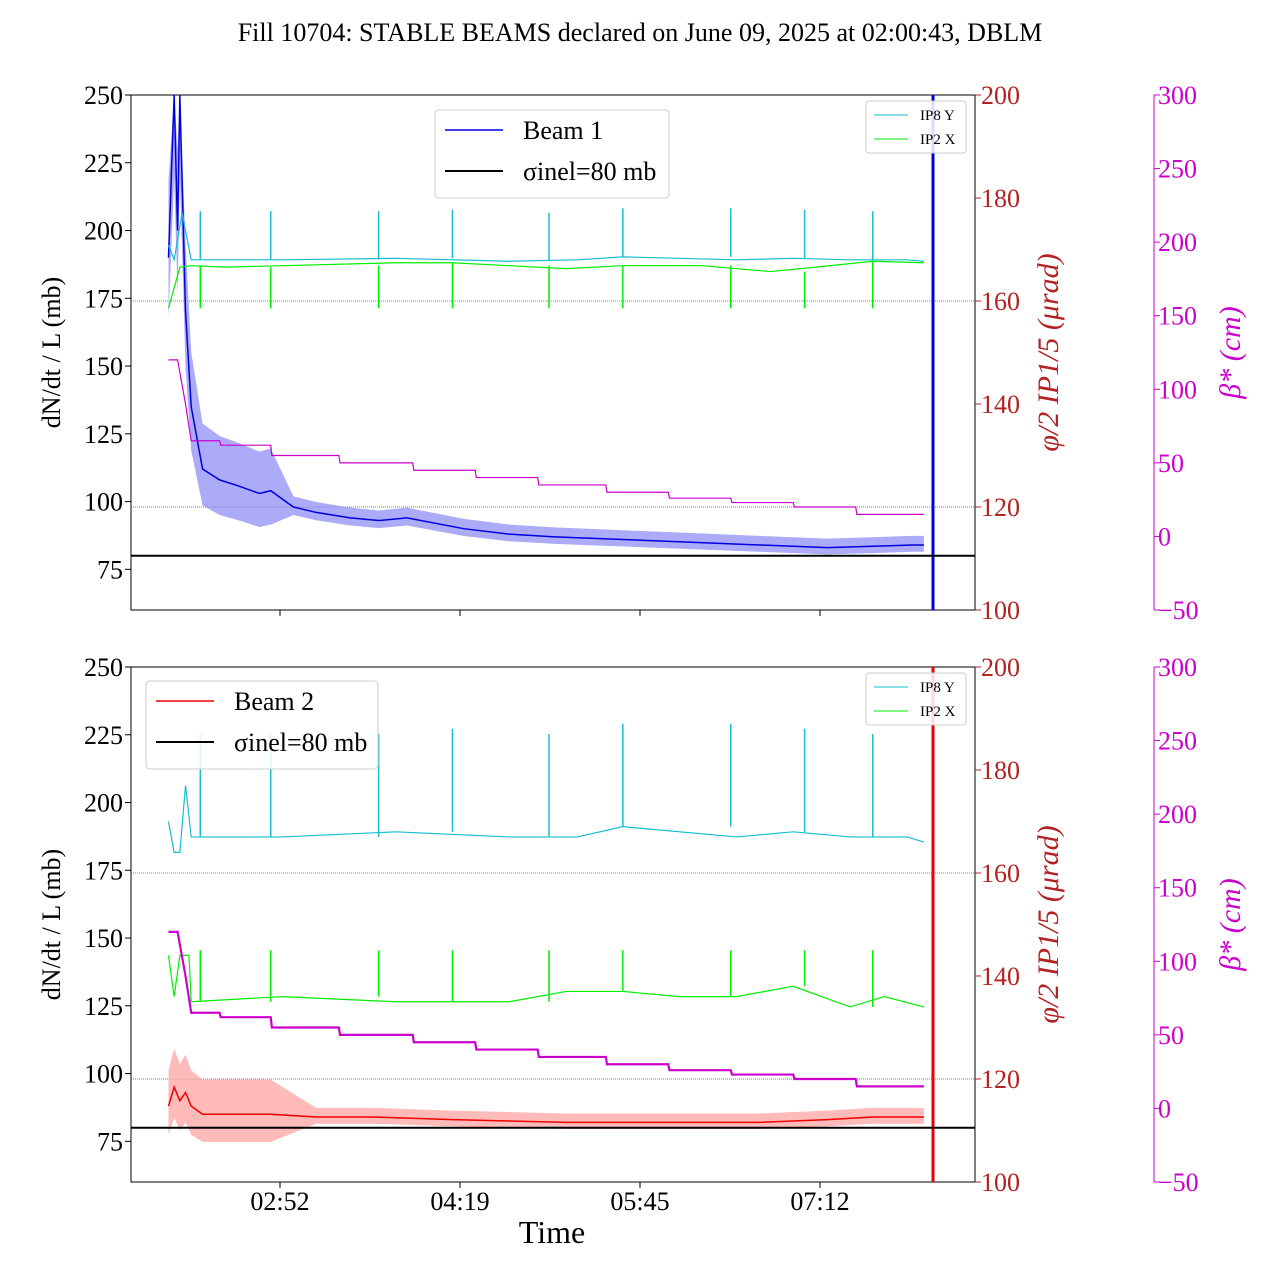 This screenshot has width=1280, height=1280. Describe the element at coordinates (1000, 976) in the screenshot. I see `beam-2-phi-tick-label: 140` at that location.